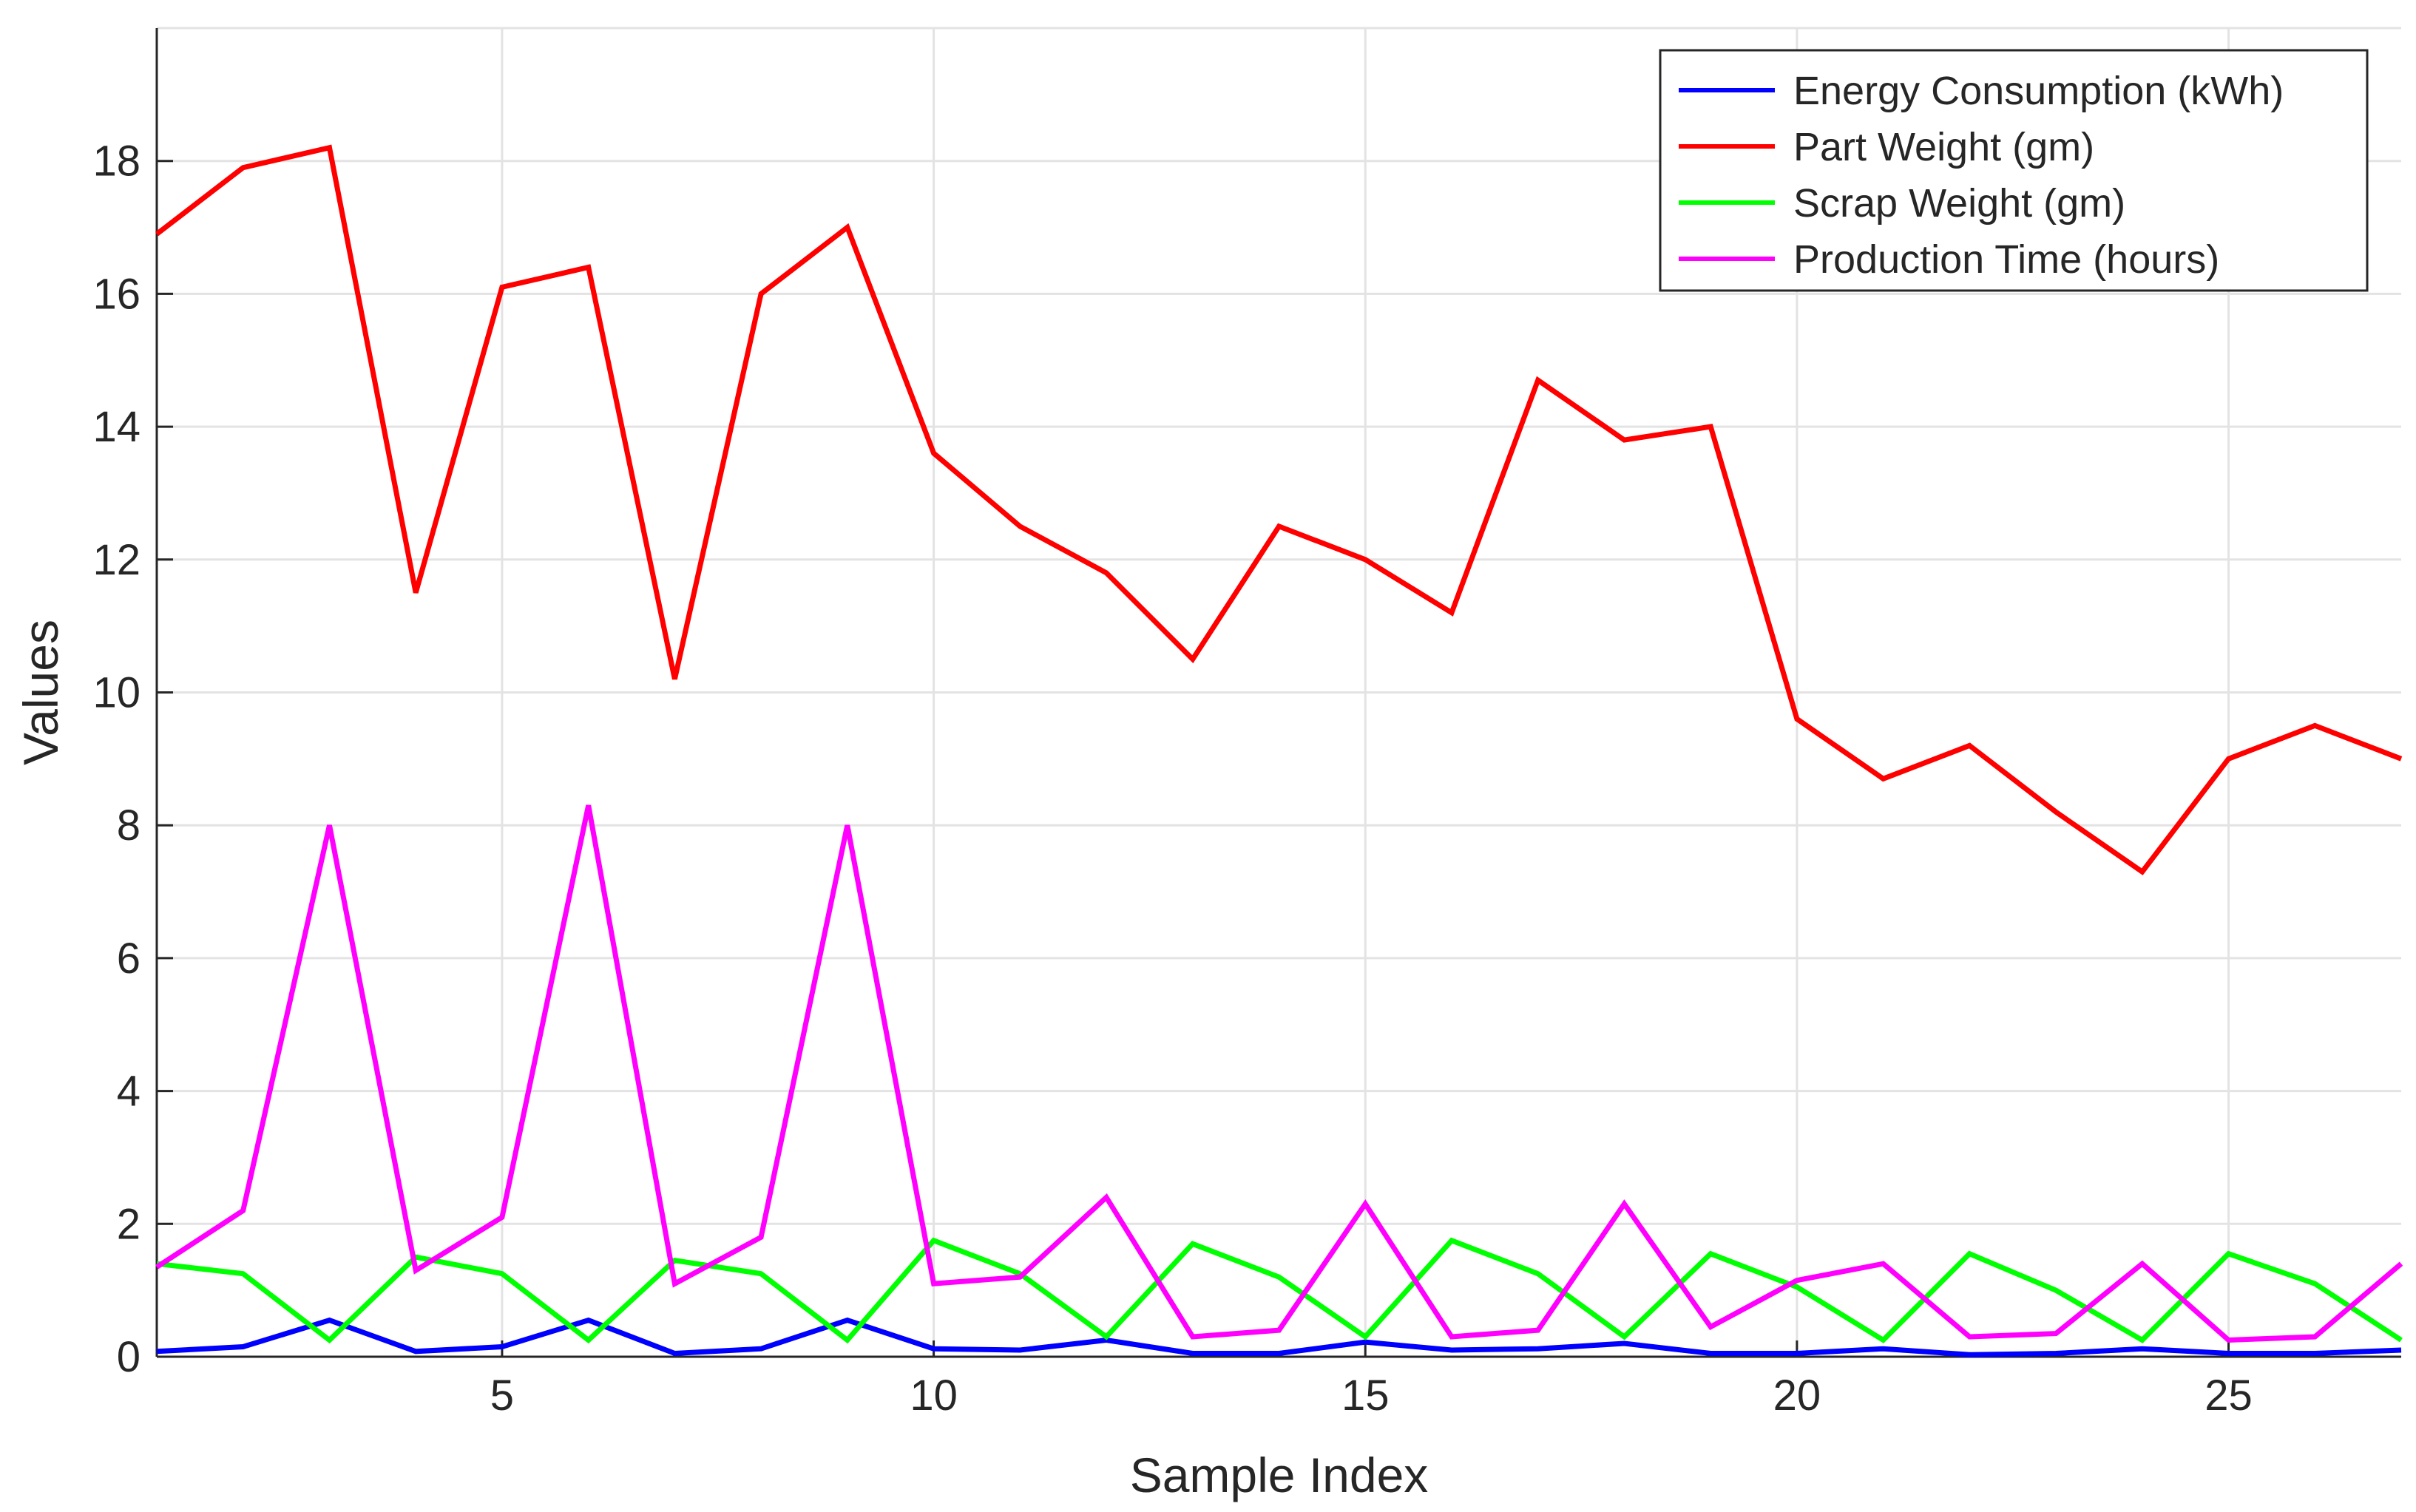 The image size is (2416, 1512). What do you see at coordinates (1943, 147) in the screenshot?
I see `legend-label-part-weight: Part Weight (gm)` at bounding box center [1943, 147].